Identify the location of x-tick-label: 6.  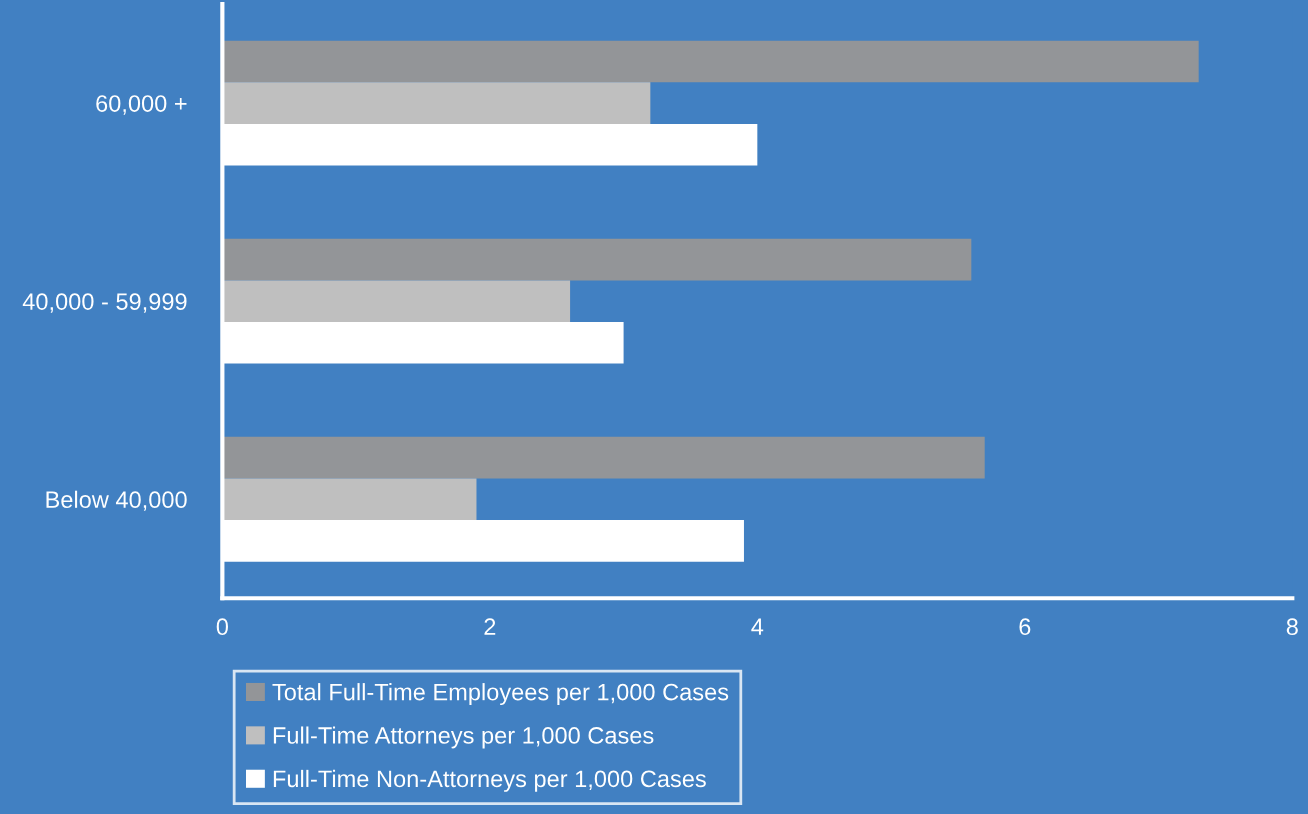
(1025, 627).